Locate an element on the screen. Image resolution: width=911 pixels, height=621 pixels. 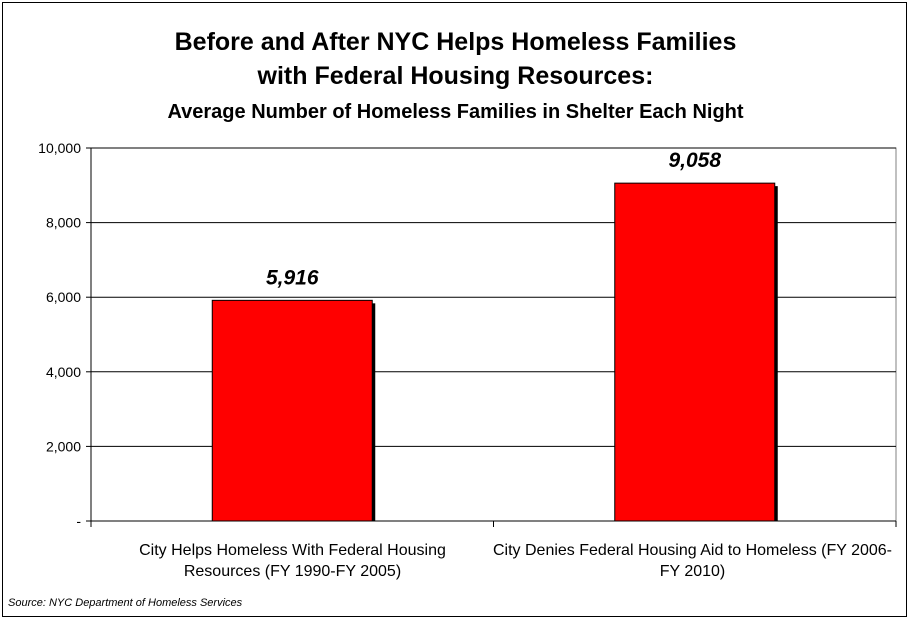
chart-title-line-2: with Federal Housing Resources: is located at coordinates (455, 76).